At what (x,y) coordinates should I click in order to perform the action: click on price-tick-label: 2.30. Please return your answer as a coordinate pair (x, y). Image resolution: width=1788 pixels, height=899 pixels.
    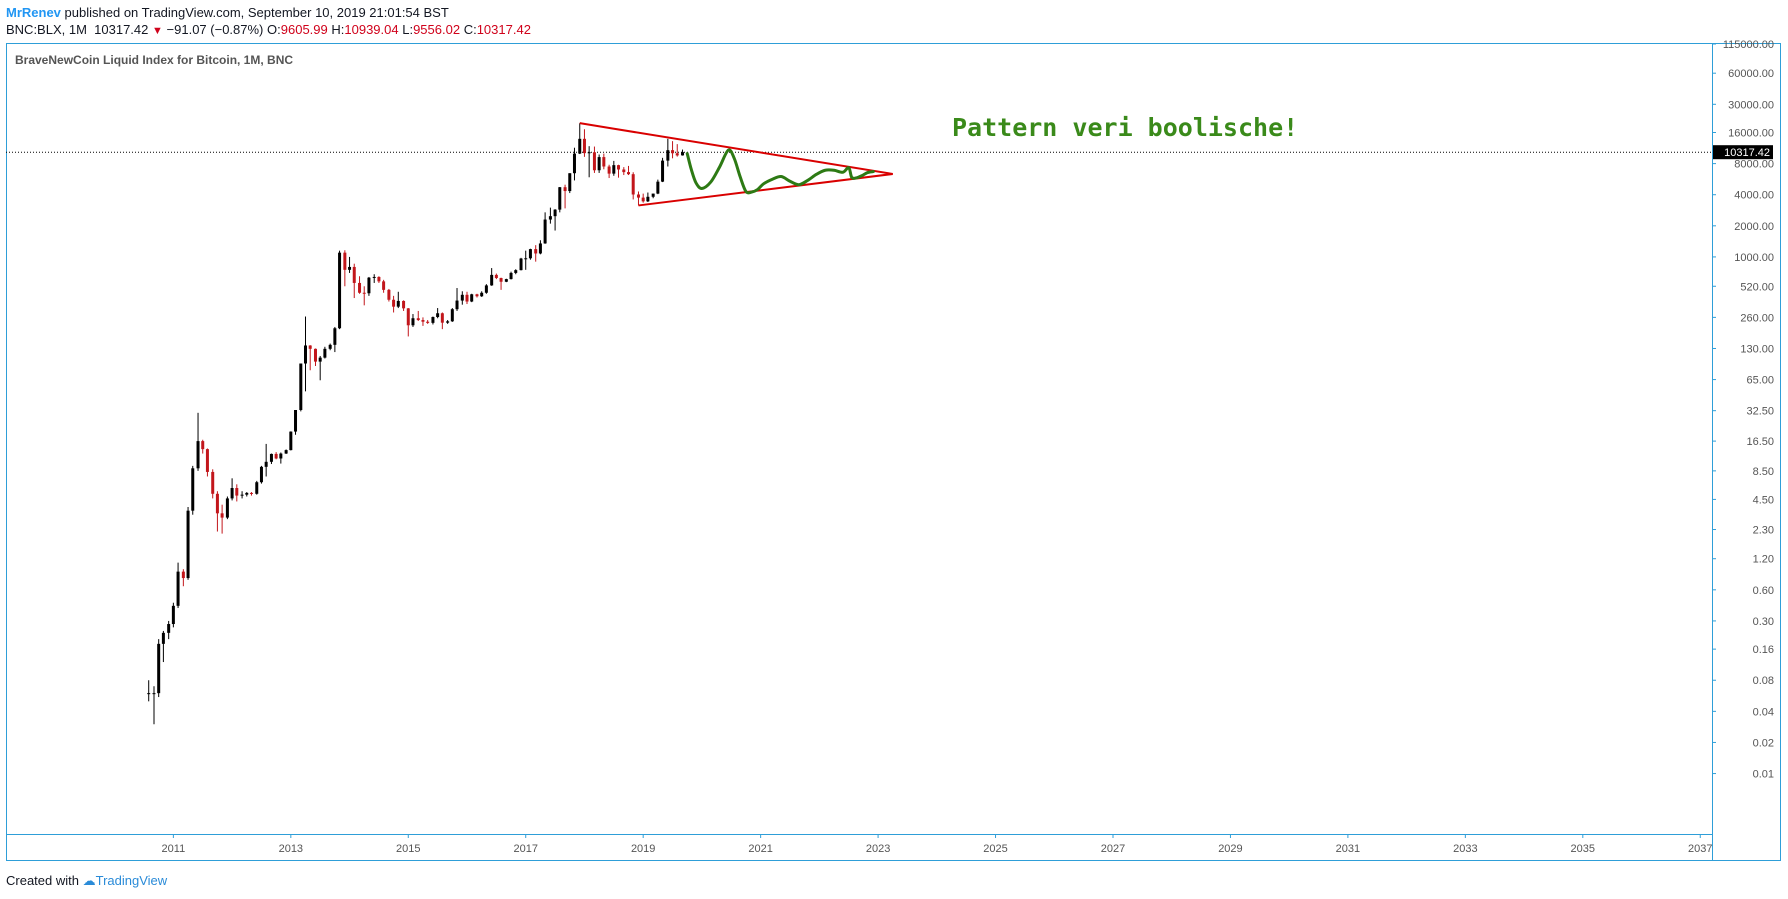
    Looking at the image, I should click on (1763, 531).